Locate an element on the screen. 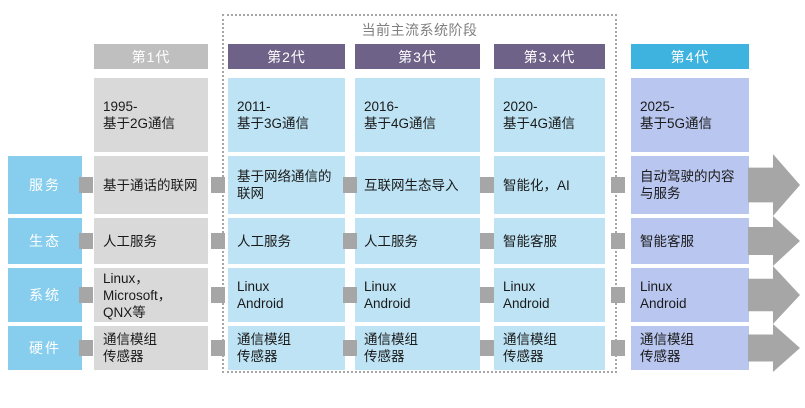 Image resolution: width=805 pixels, height=408 pixels. connector-gen3-gen3x-ecology is located at coordinates (487, 241).